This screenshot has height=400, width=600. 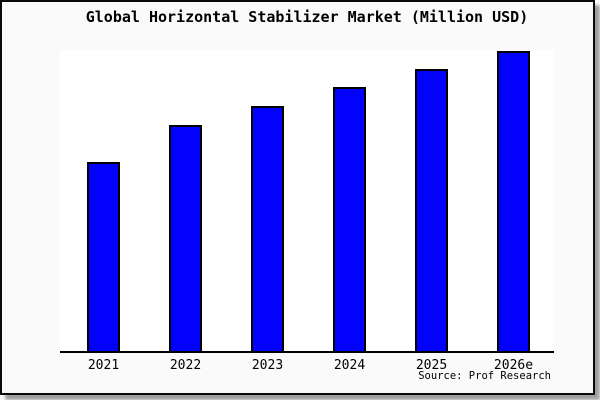 I want to click on x-tick-label-2021: 2021, so click(x=103, y=365).